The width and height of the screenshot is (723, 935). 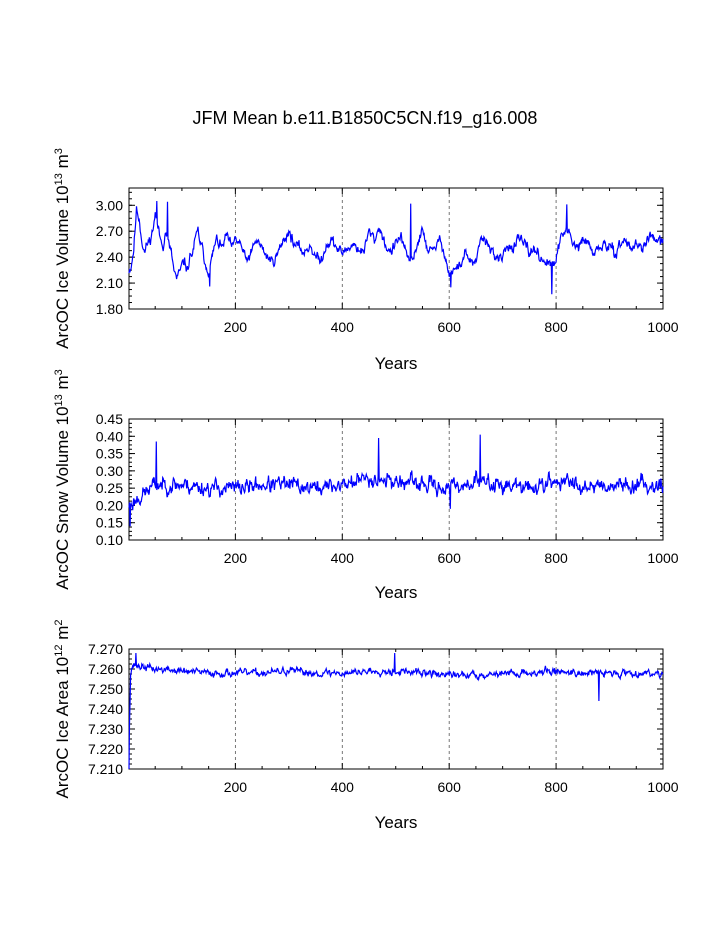 What do you see at coordinates (109, 231) in the screenshot?
I see `y-tick-label: 2.70` at bounding box center [109, 231].